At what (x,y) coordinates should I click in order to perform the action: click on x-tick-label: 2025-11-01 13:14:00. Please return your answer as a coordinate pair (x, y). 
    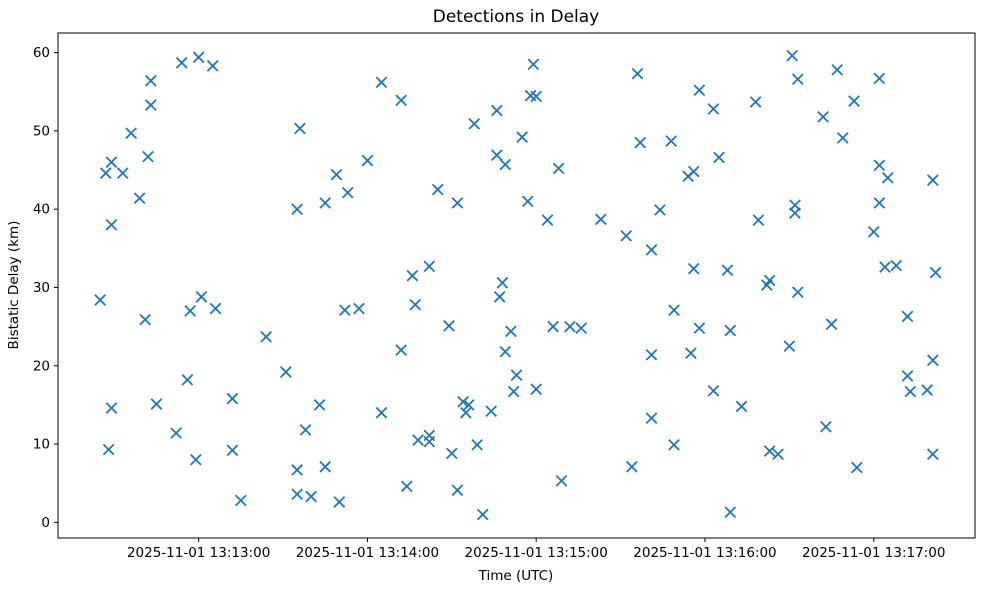
    Looking at the image, I should click on (367, 553).